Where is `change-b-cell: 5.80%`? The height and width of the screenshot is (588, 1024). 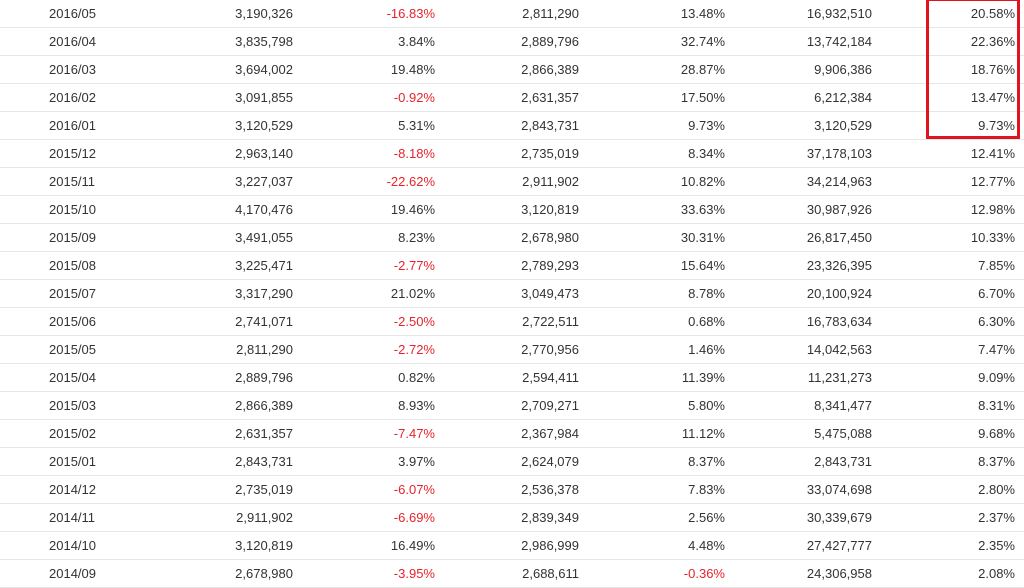 change-b-cell: 5.80% is located at coordinates (652, 405).